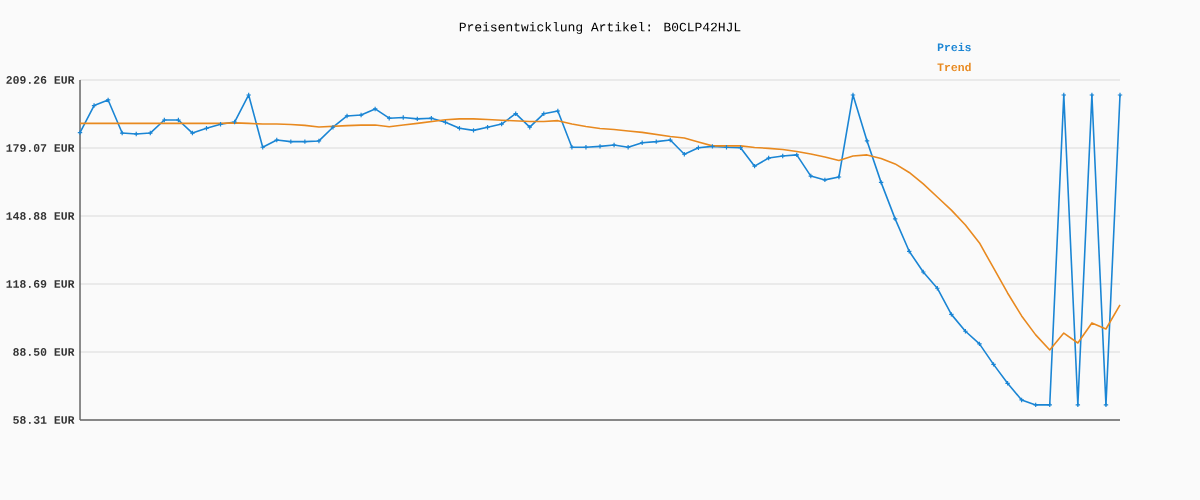 This screenshot has width=1200, height=500. What do you see at coordinates (40, 80) in the screenshot?
I see `y-tick-label: 209.26 EUR` at bounding box center [40, 80].